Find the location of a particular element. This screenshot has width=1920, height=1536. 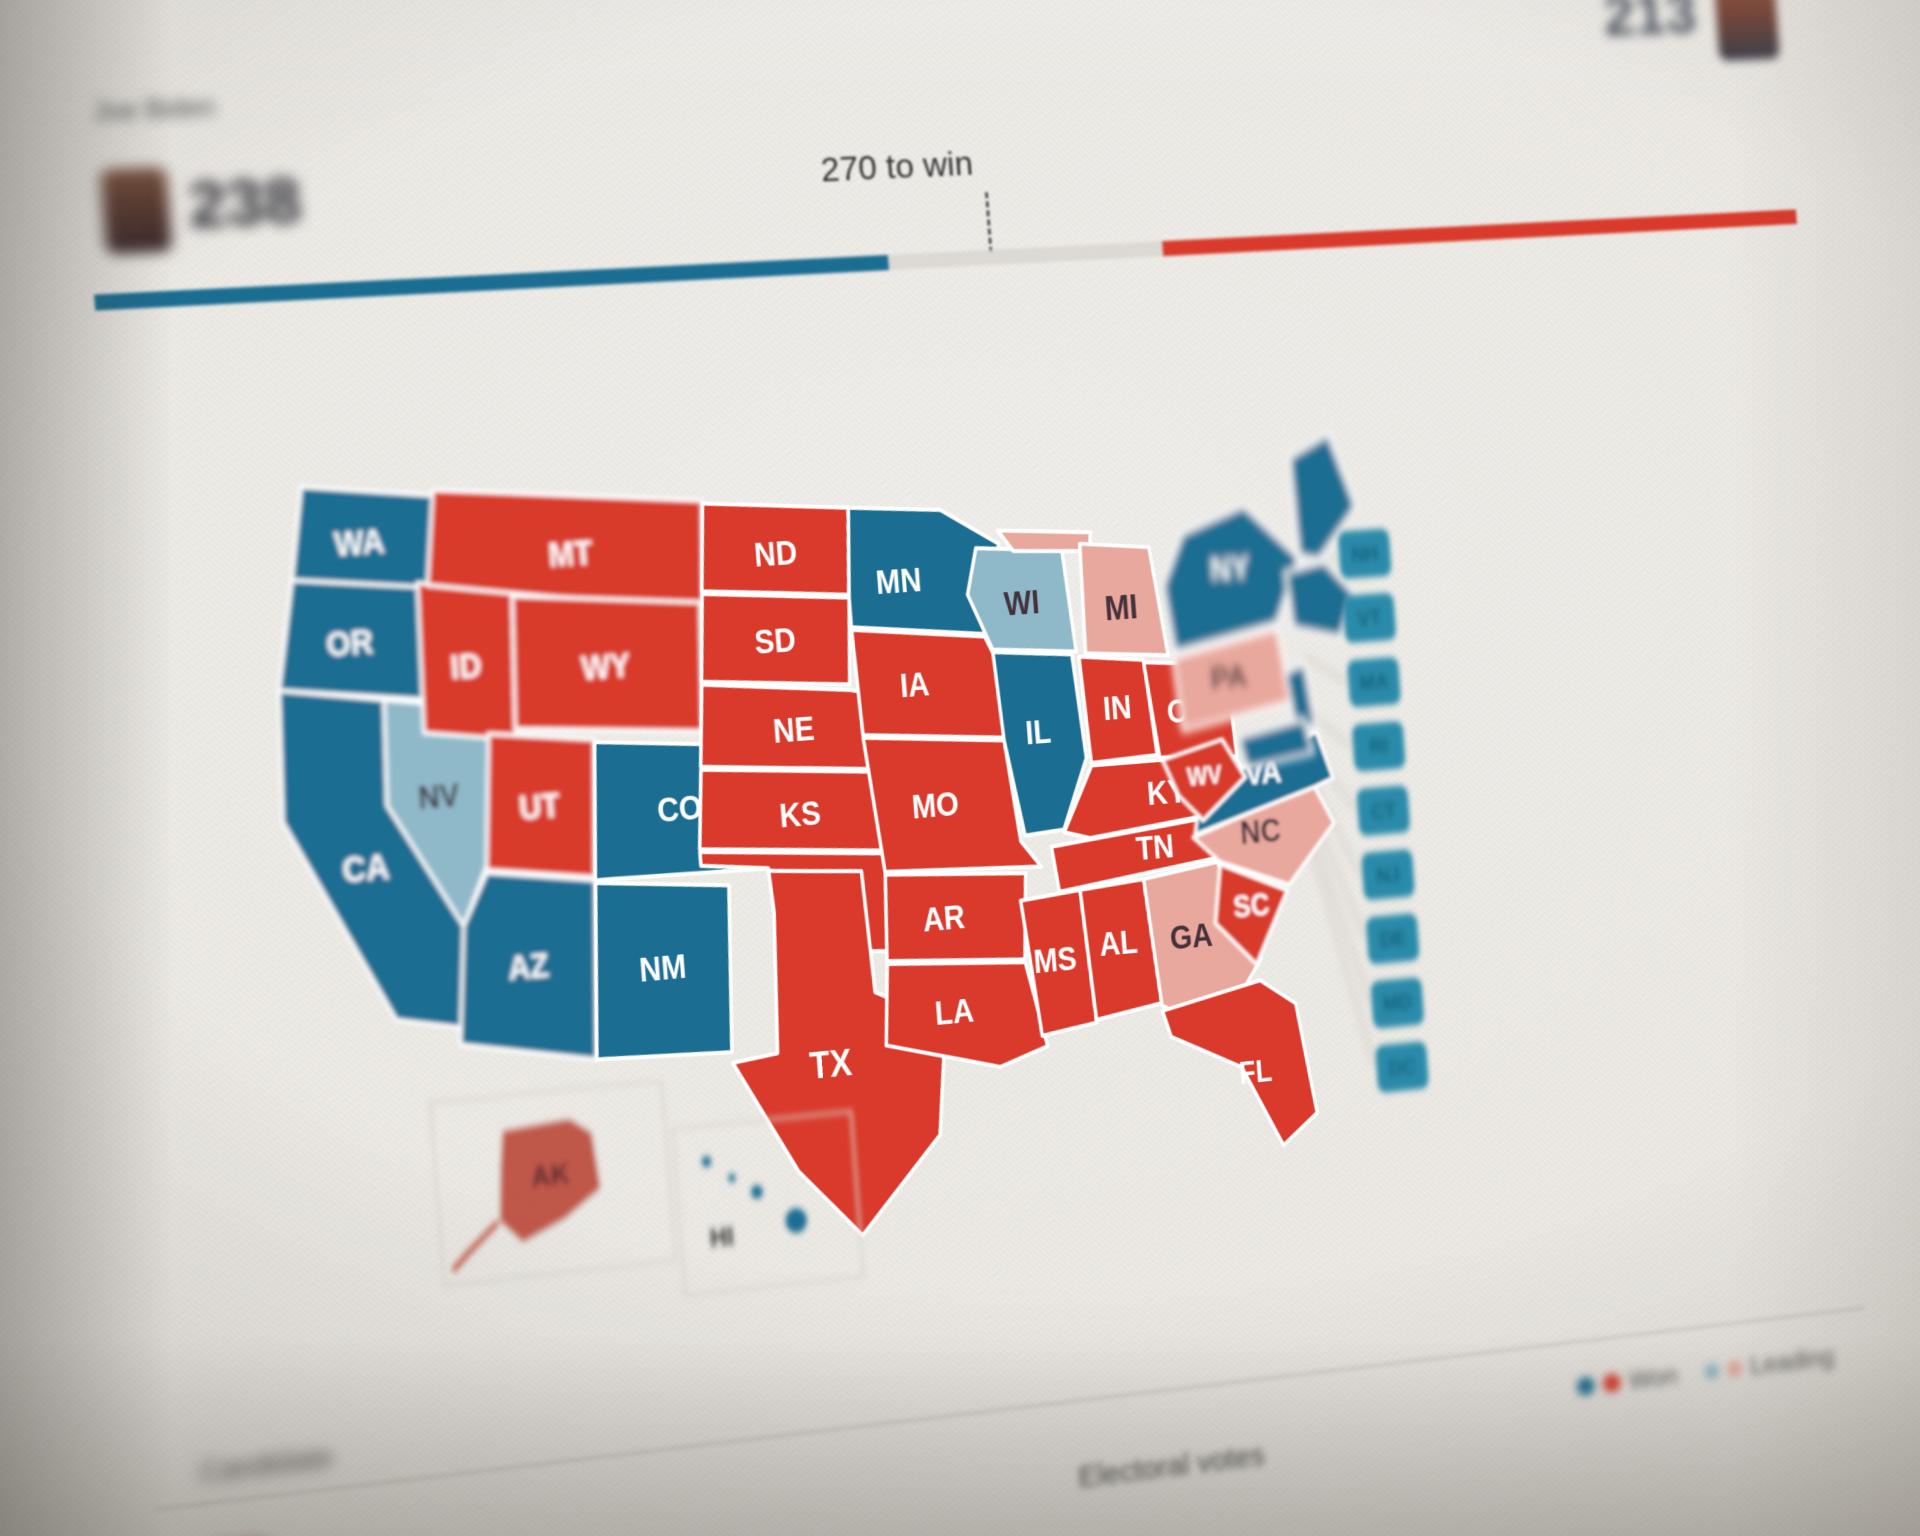

state-WY is located at coordinates (607, 664).